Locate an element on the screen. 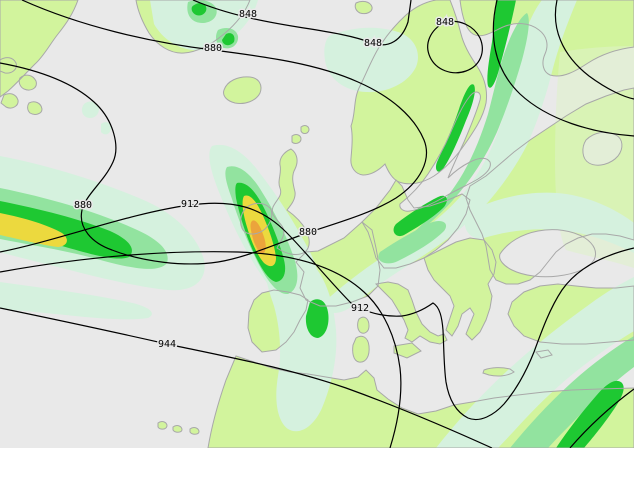 The image size is (634, 490). jet-140kts is located at coordinates (258, 237).